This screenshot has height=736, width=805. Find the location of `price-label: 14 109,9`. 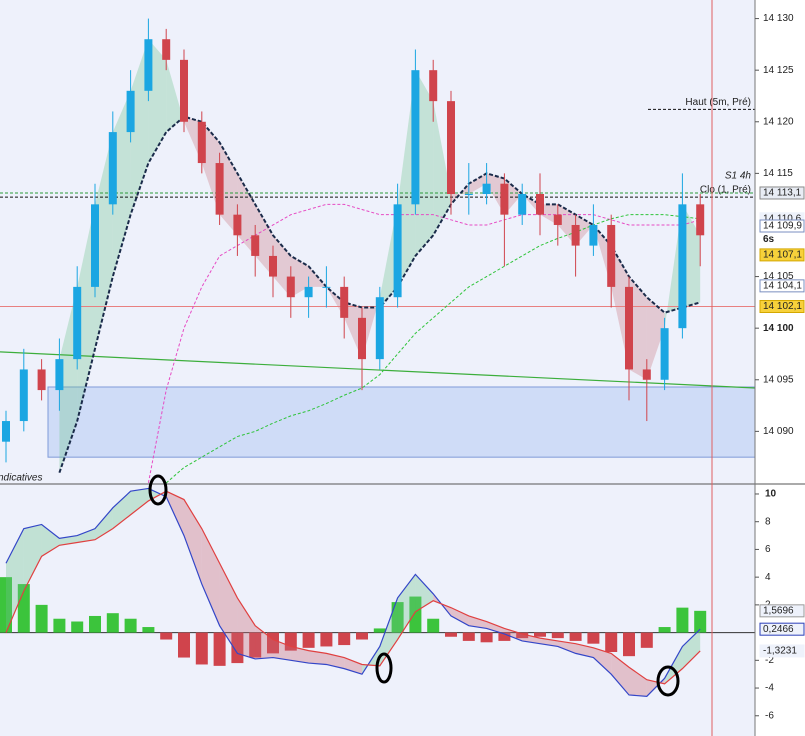

price-label: 14 109,9 is located at coordinates (782, 226).